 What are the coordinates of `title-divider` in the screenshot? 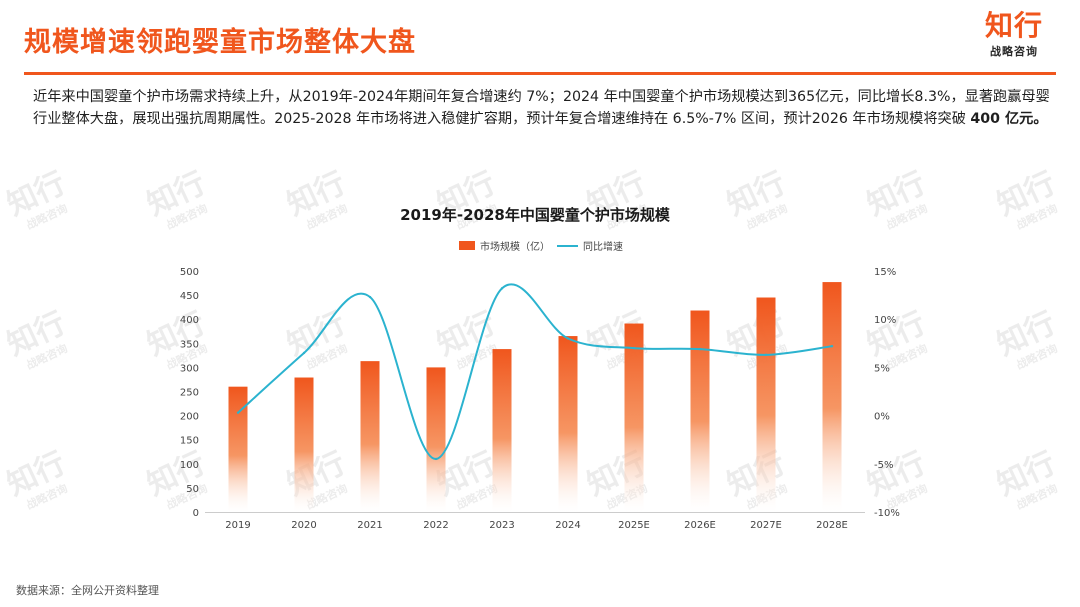 It's located at (540, 73).